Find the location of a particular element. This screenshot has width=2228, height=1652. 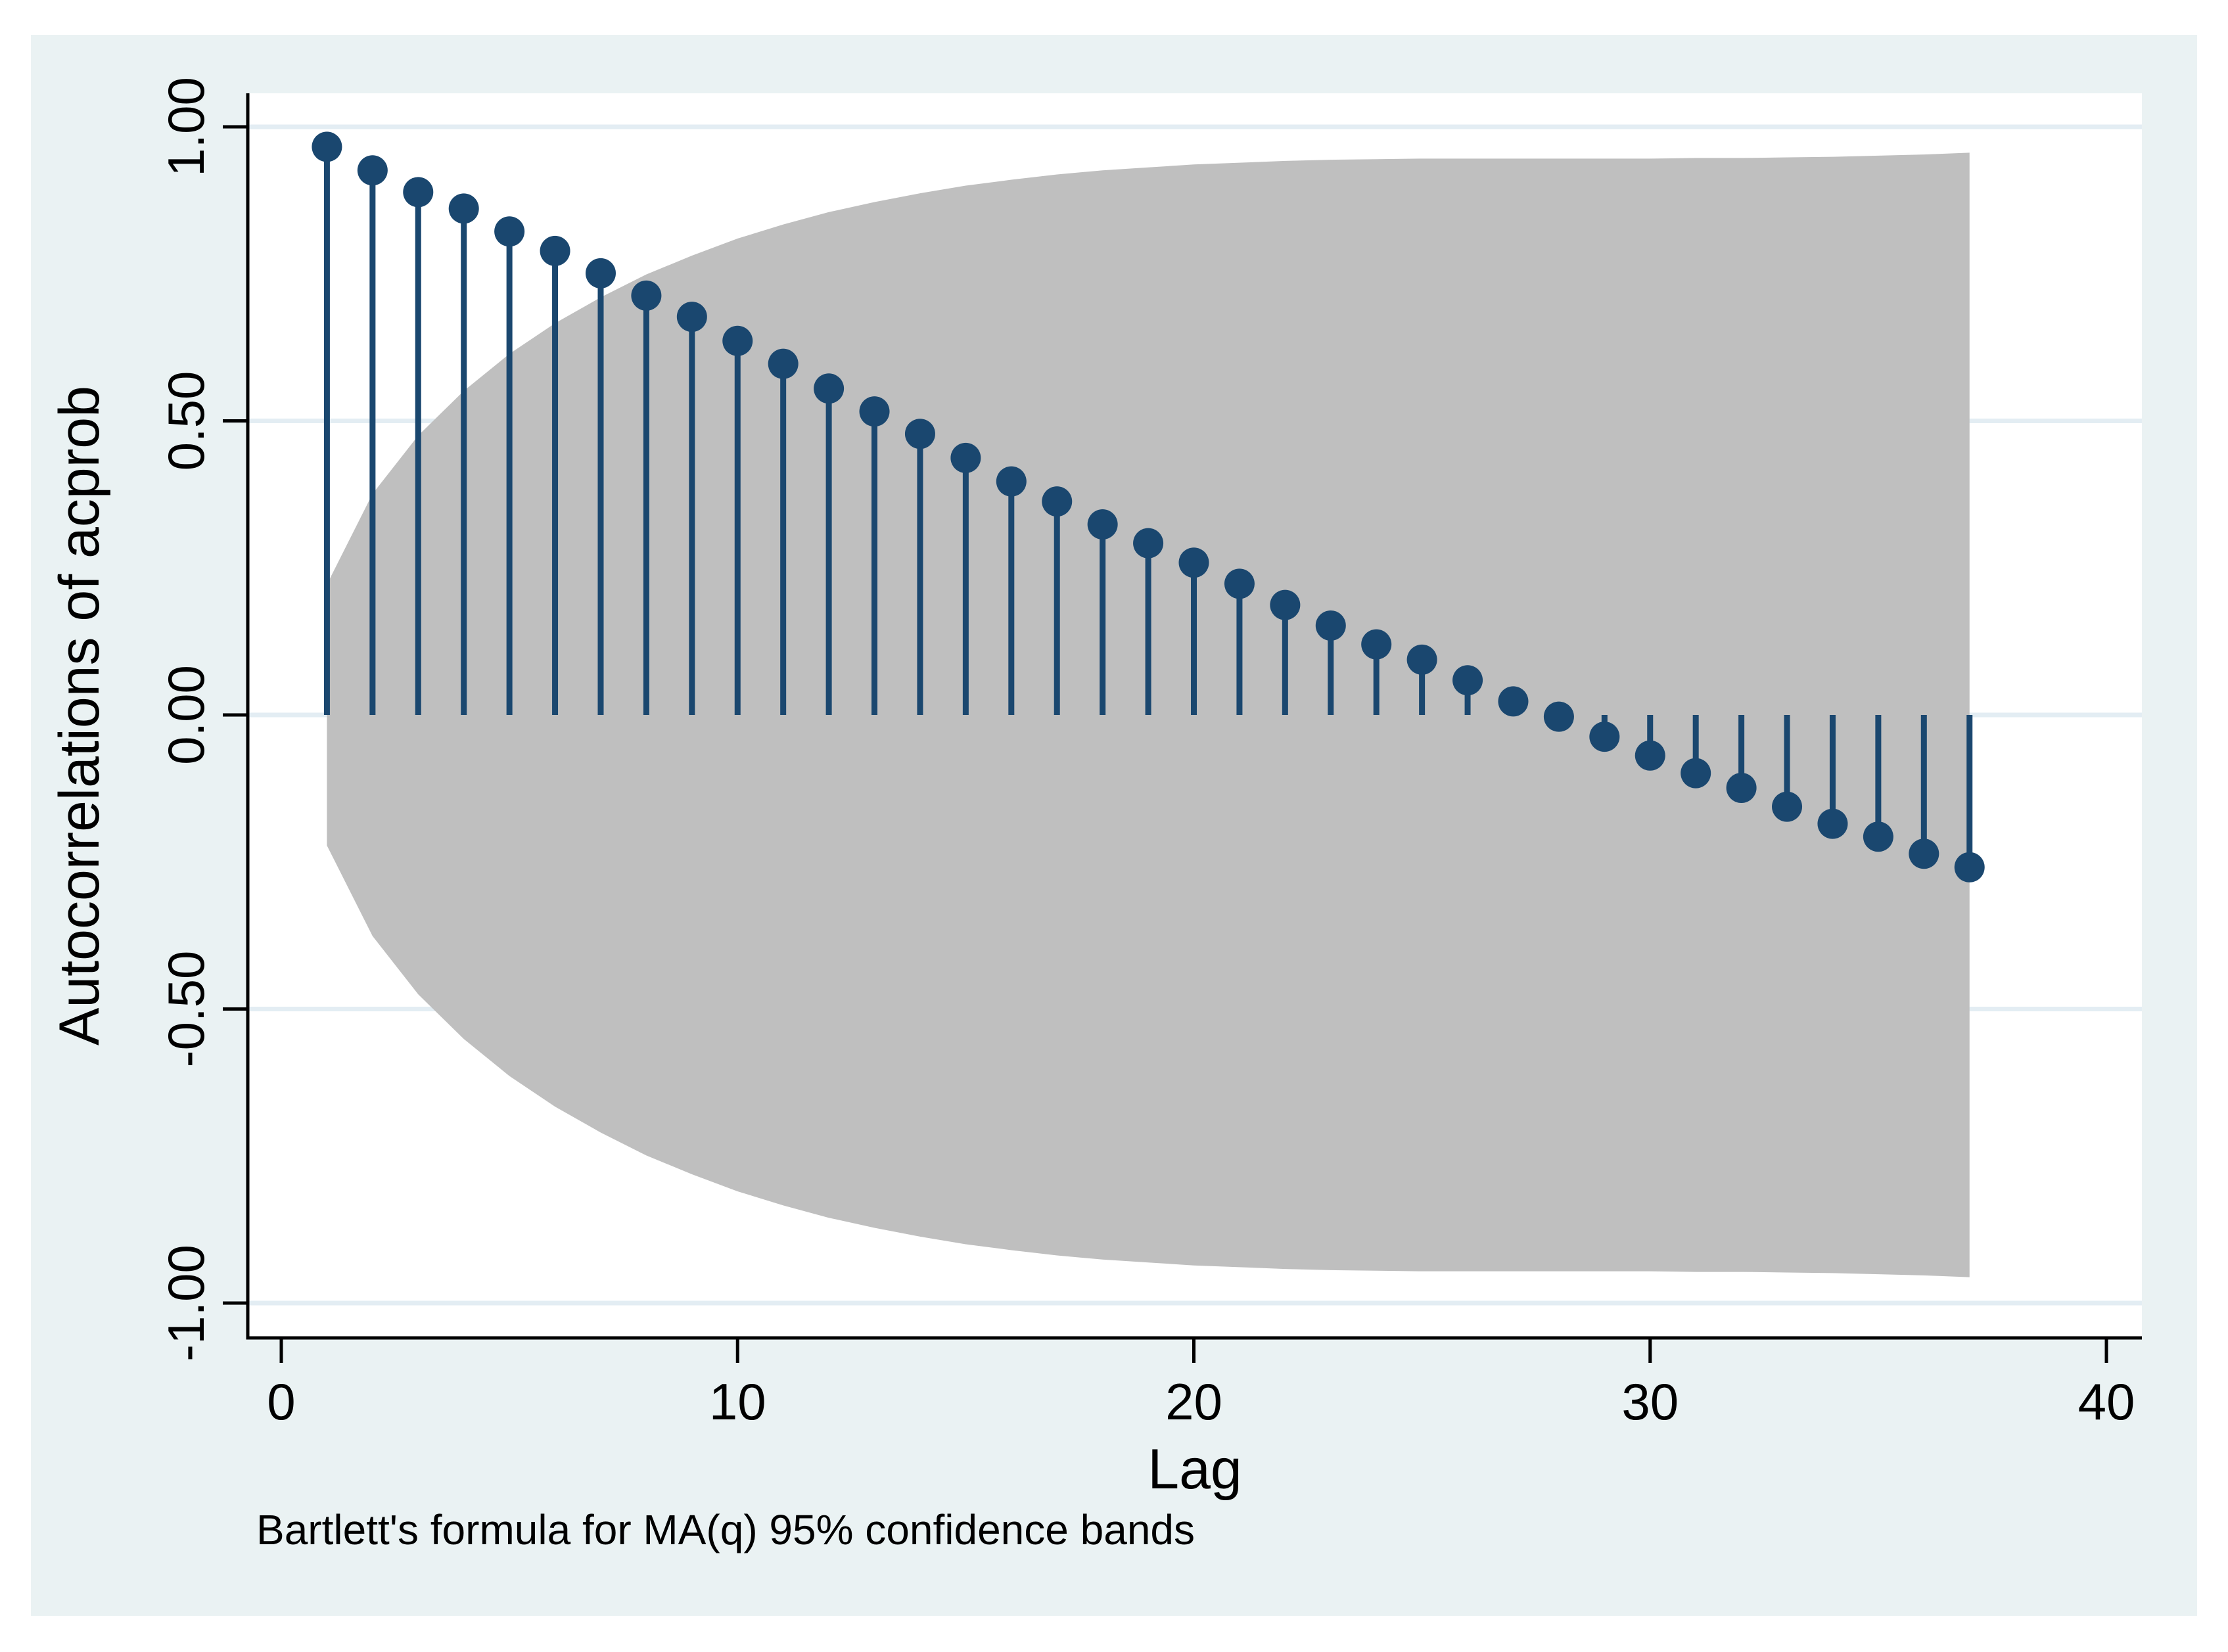

y-tick-label: 1.00 is located at coordinates (186, 127).